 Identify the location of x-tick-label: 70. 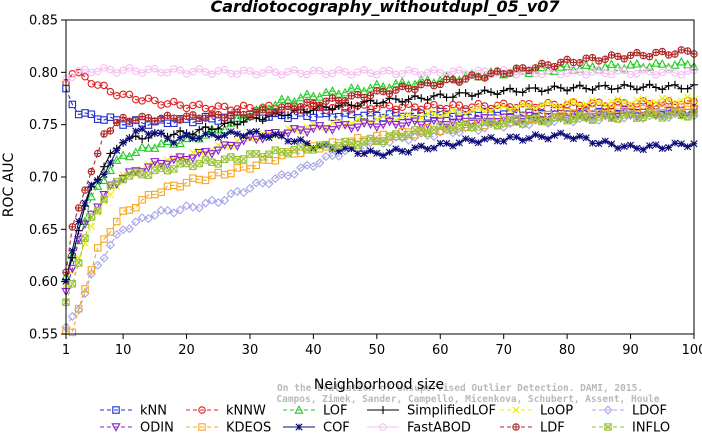
(503, 350).